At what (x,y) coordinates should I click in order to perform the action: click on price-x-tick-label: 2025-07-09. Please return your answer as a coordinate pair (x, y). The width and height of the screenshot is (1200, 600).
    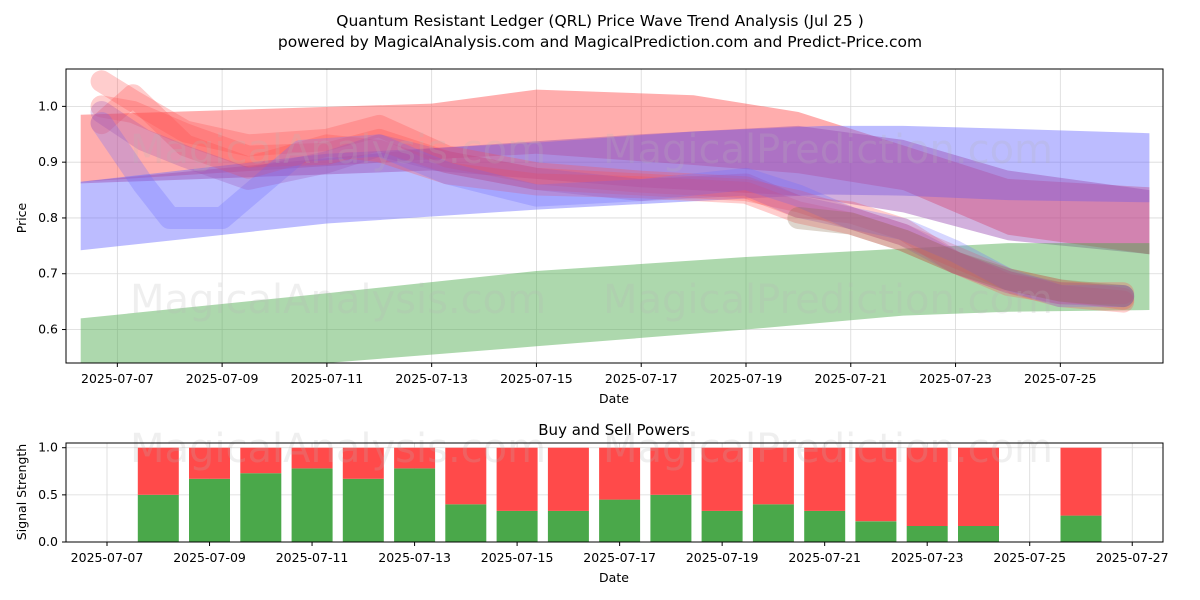
    Looking at the image, I should click on (222, 378).